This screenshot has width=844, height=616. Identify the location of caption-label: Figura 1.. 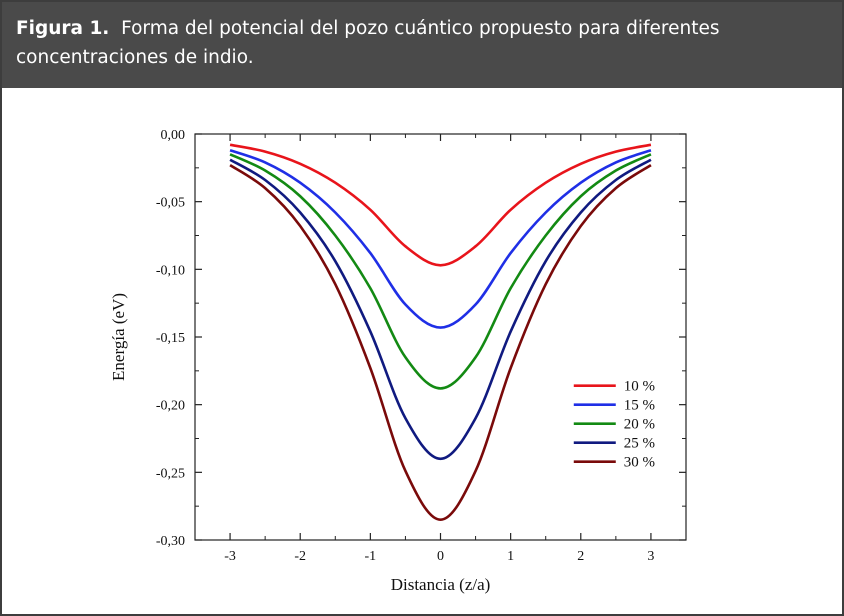
(63, 28).